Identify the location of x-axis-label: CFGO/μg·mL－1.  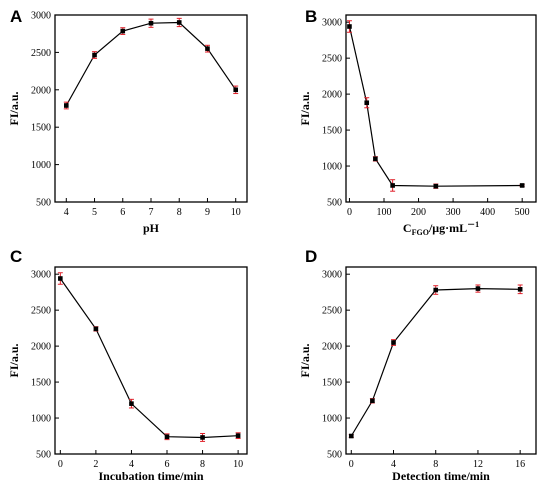
(441, 228).